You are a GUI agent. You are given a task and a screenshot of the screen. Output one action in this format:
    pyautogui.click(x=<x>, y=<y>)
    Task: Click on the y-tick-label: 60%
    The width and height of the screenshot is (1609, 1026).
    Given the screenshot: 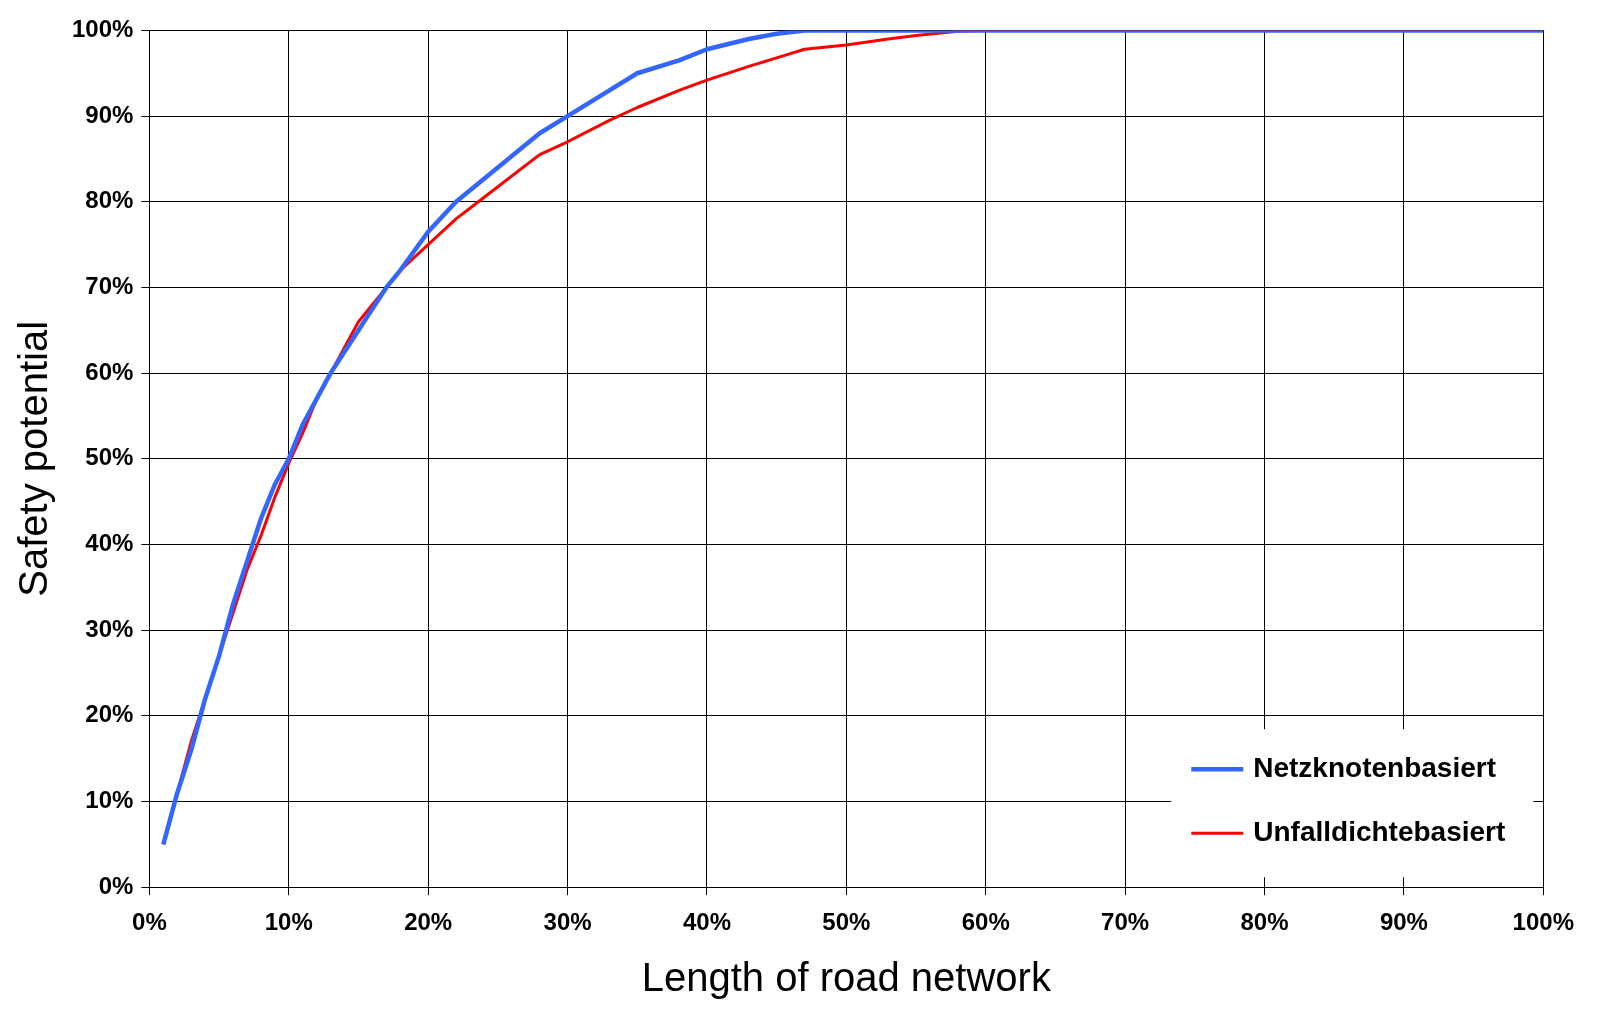 What is the action you would take?
    pyautogui.click(x=109, y=371)
    